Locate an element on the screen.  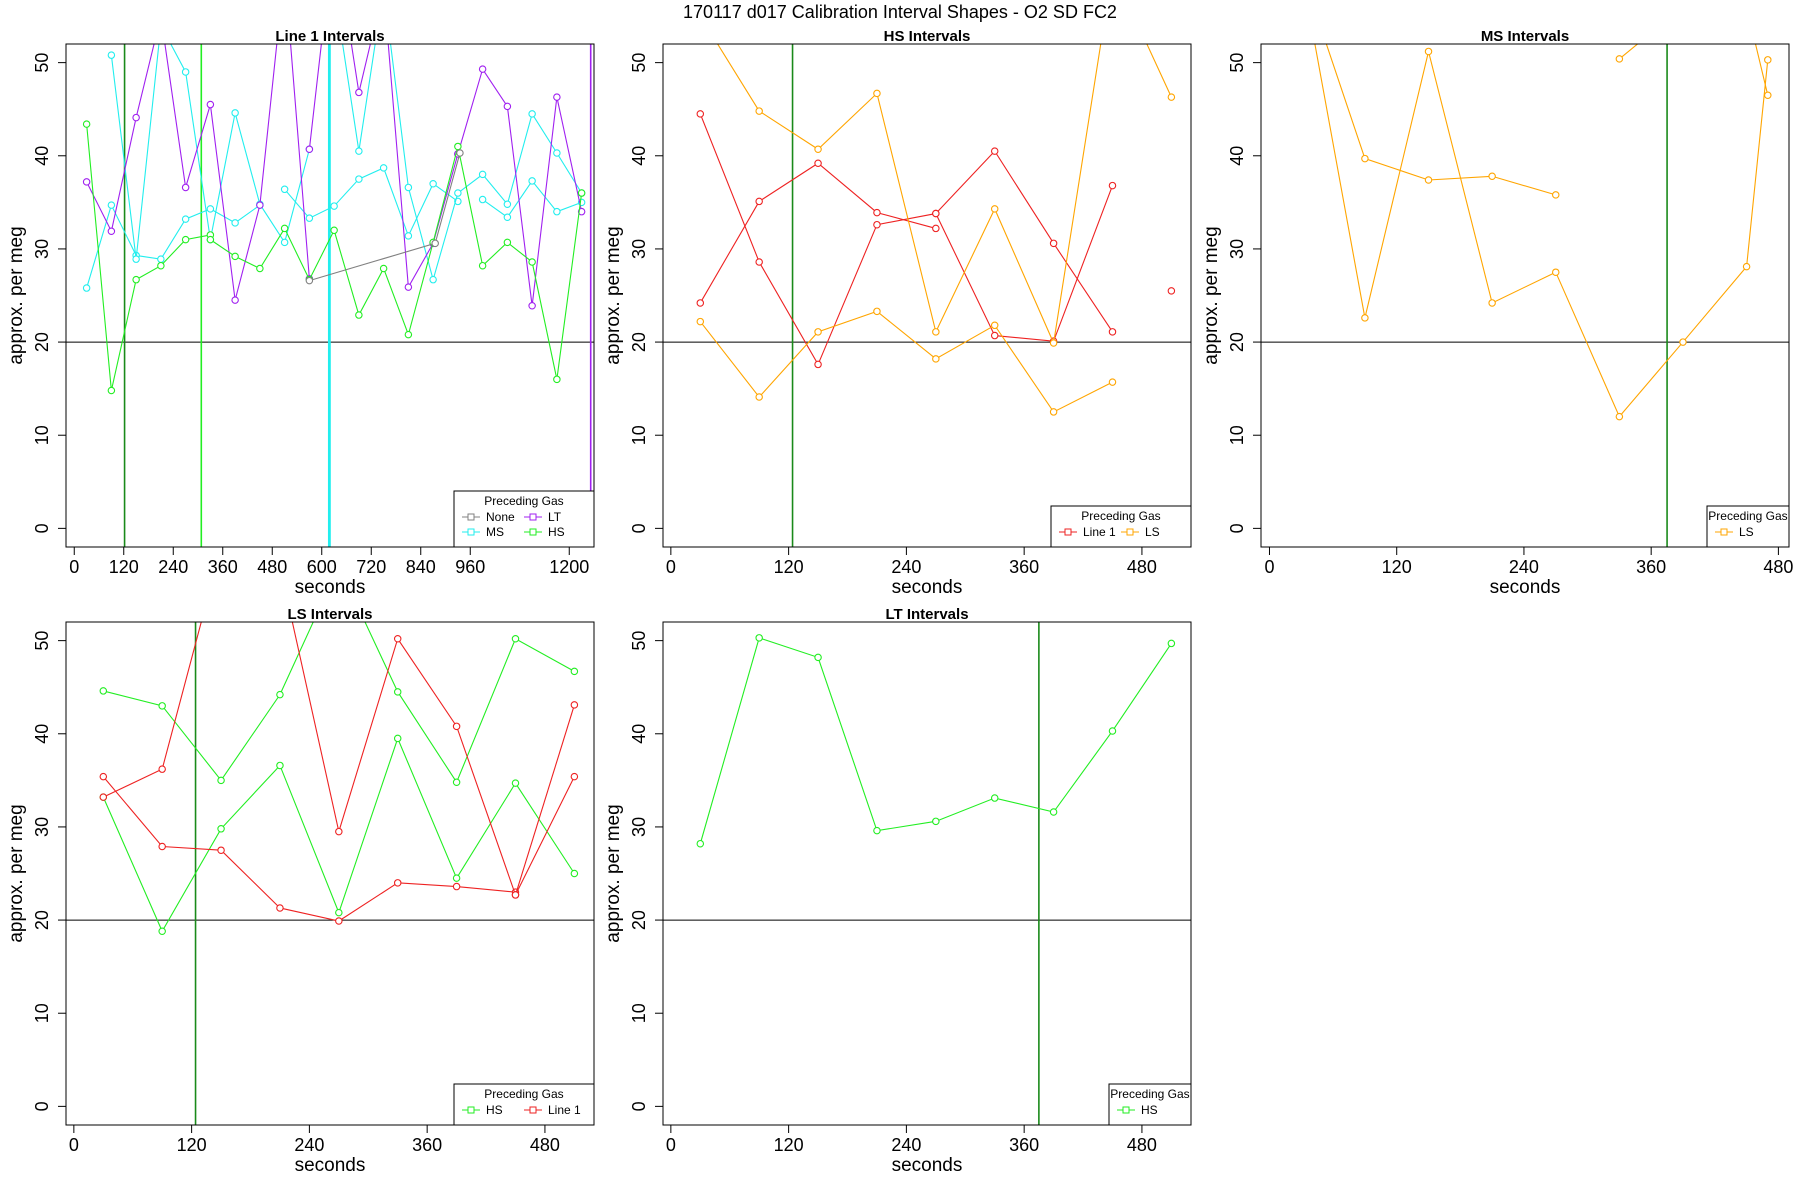
legend-label: Line 1 is located at coordinates (564, 1110).